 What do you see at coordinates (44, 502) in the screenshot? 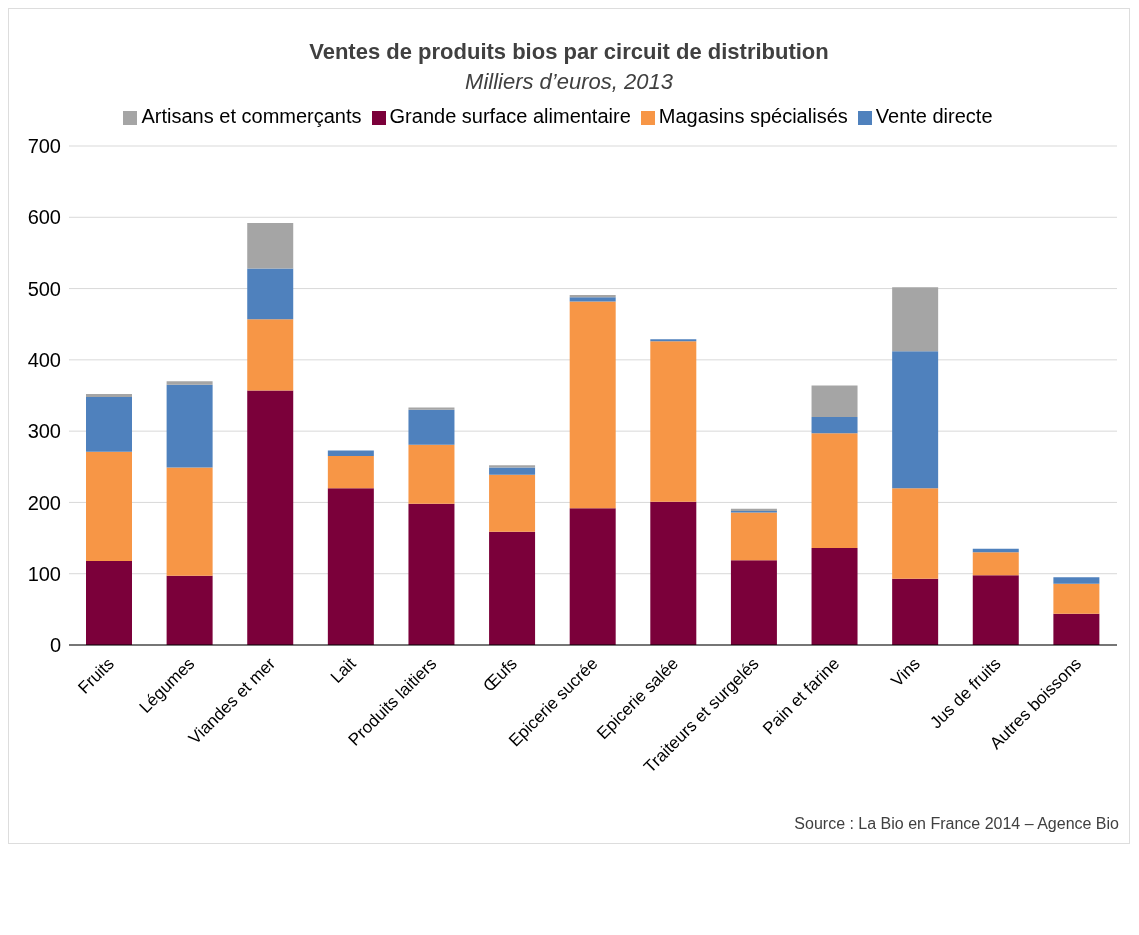
I see `y-tick-label: 200` at bounding box center [44, 502].